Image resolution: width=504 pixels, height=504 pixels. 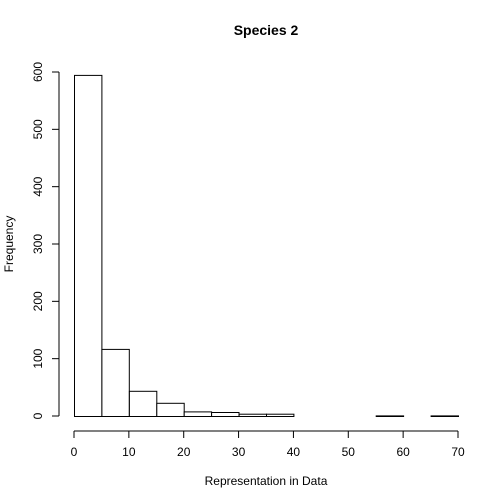 What do you see at coordinates (294, 452) in the screenshot?
I see `x-tick-label-40: 40` at bounding box center [294, 452].